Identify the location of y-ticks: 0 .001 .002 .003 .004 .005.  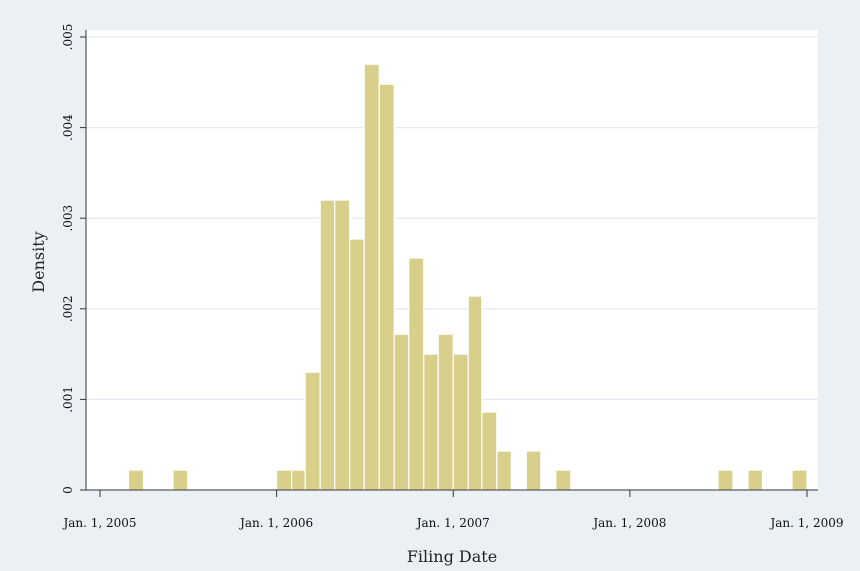
(73, 259).